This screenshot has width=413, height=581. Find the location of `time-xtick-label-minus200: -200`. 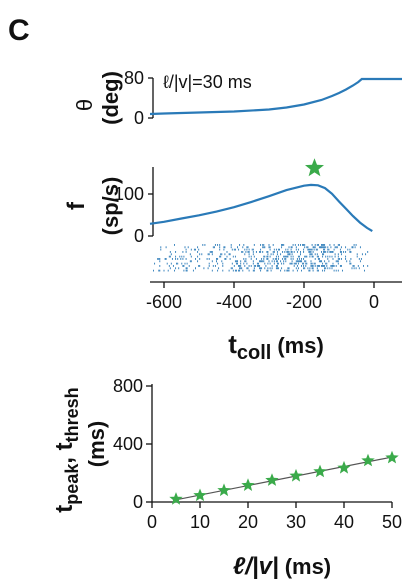

time-xtick-label-minus200: -200 is located at coordinates (304, 302).